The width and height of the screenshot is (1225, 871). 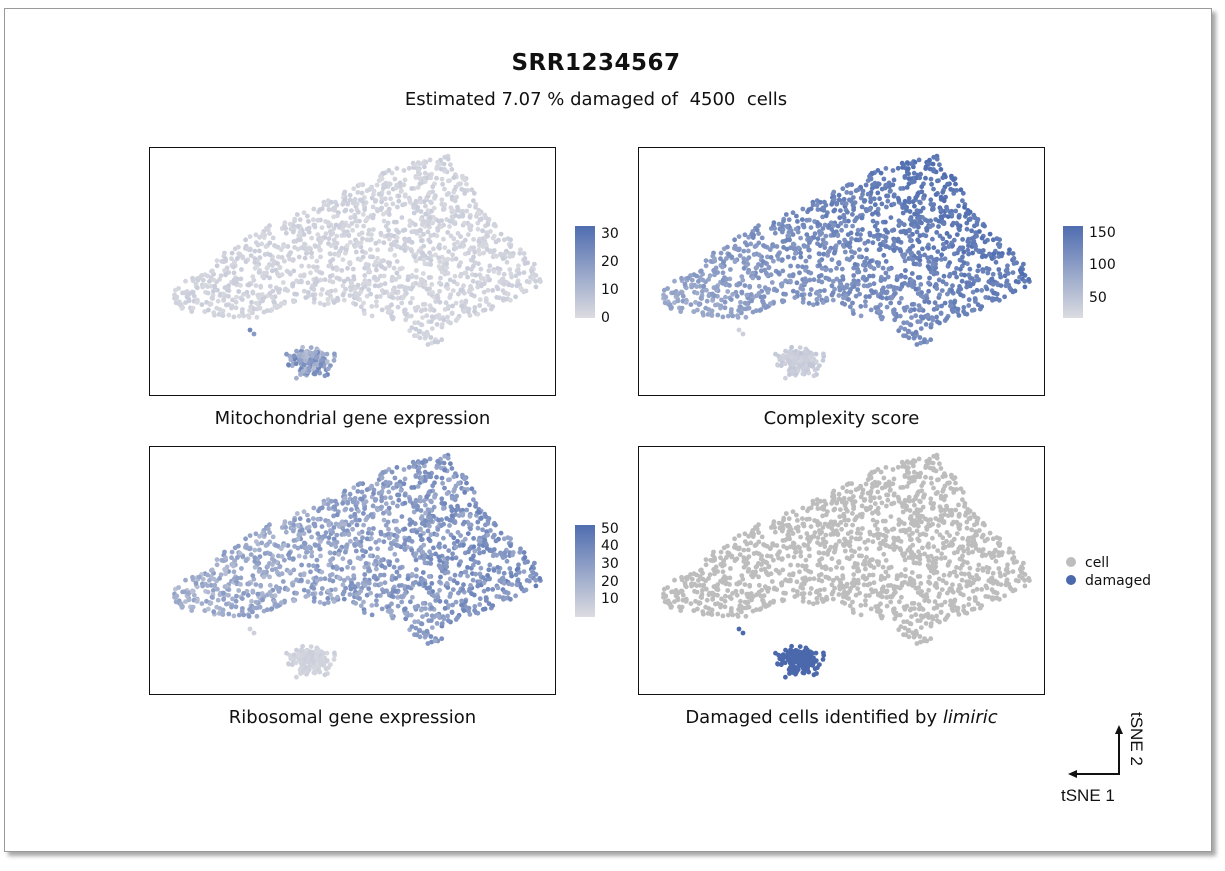 I want to click on mito-scatter-panel, so click(x=352, y=271).